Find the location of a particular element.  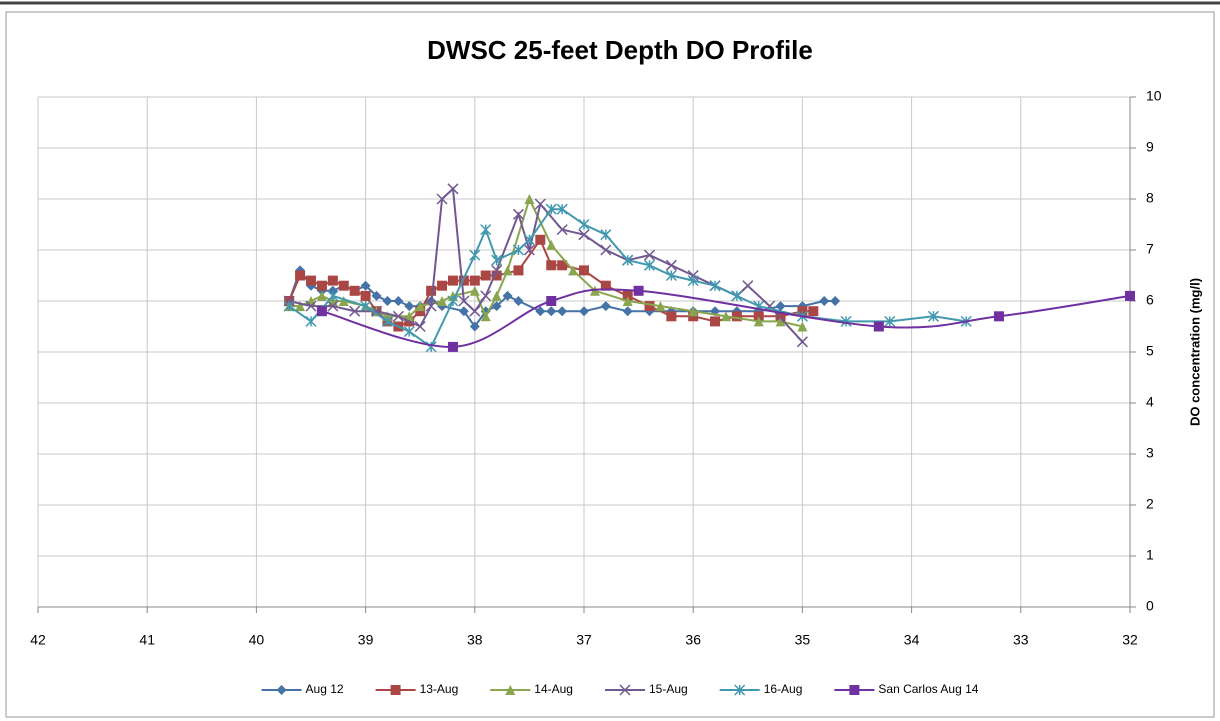

y-axis-label: DO concentration (mg/l) is located at coordinates (1194, 352).